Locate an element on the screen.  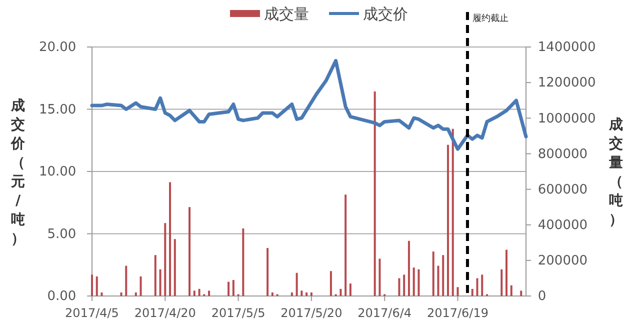
x-tick-label: 2017/4/20 is located at coordinates (165, 313).